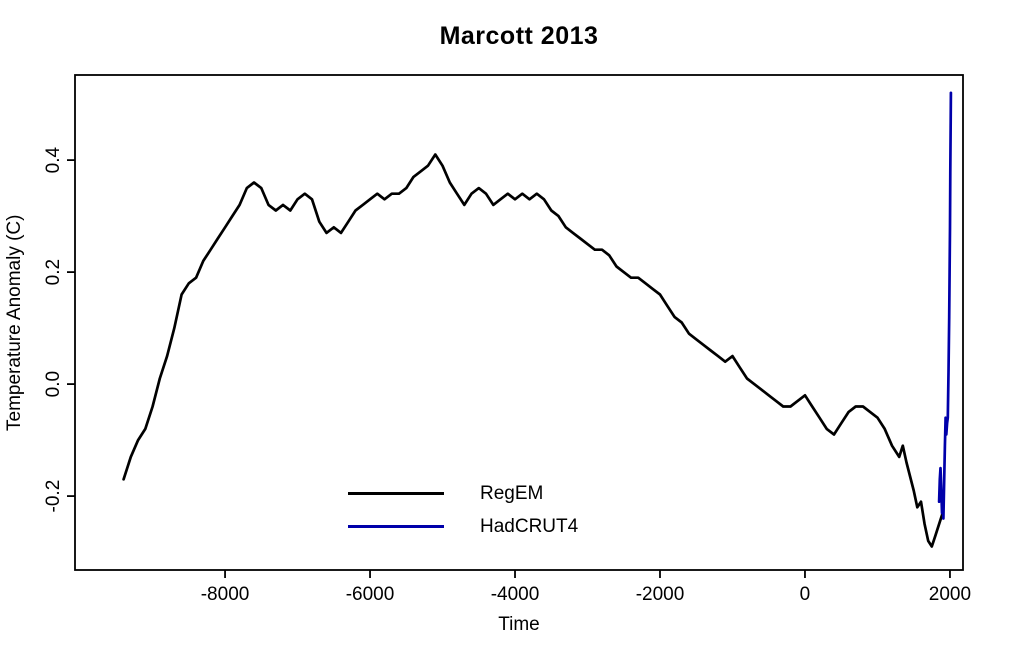 Image resolution: width=1024 pixels, height=661 pixels. Describe the element at coordinates (945, 305) in the screenshot. I see `series-line-hadcrut4` at that location.